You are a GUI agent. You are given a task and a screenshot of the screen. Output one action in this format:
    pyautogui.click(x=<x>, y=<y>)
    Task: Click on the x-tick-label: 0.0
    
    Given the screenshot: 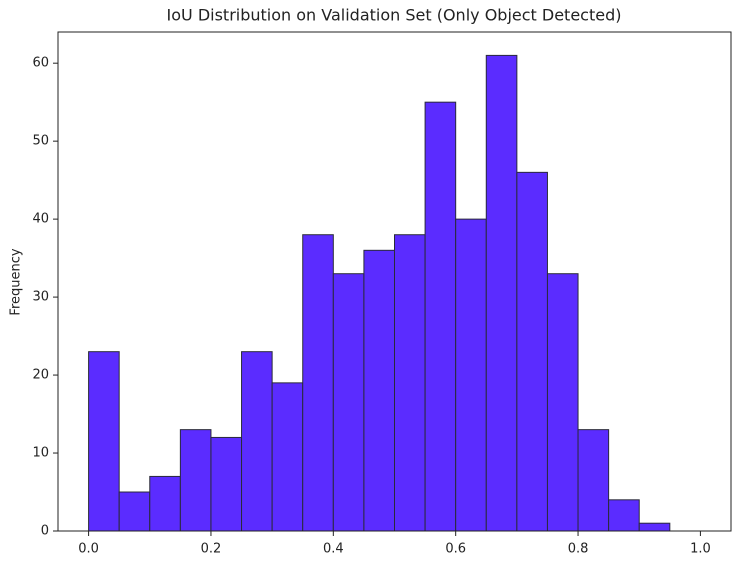 What is the action you would take?
    pyautogui.click(x=88, y=549)
    